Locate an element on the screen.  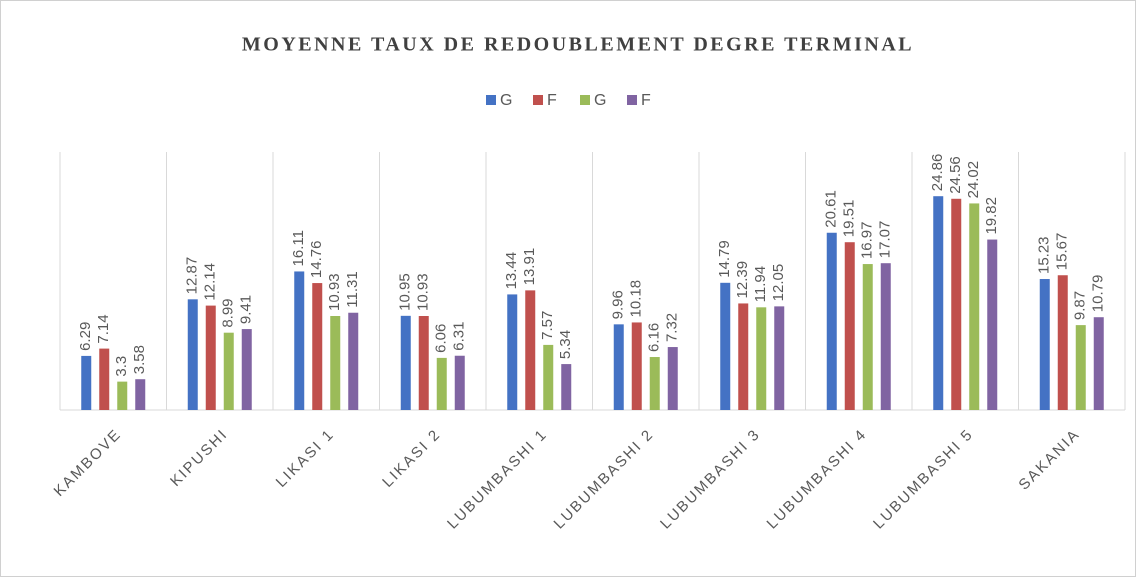
data-label: 8.99 is located at coordinates (228, 312).